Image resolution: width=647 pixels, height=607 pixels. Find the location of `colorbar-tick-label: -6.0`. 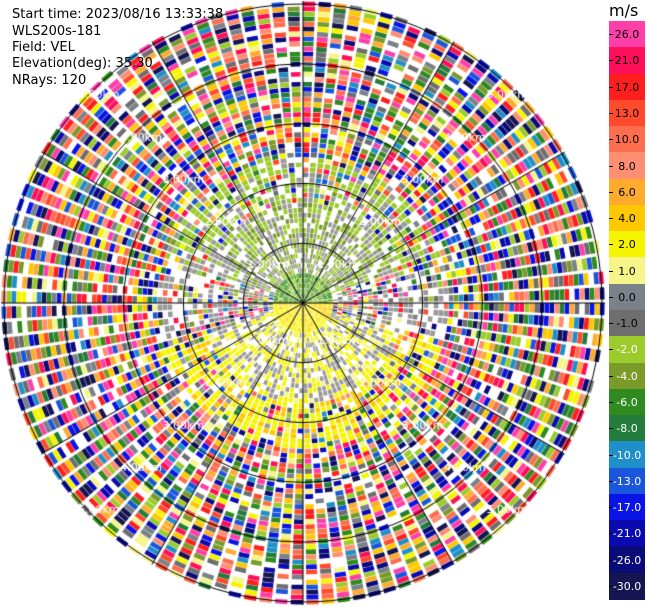

colorbar-tick-label: -6.0 is located at coordinates (627, 402).